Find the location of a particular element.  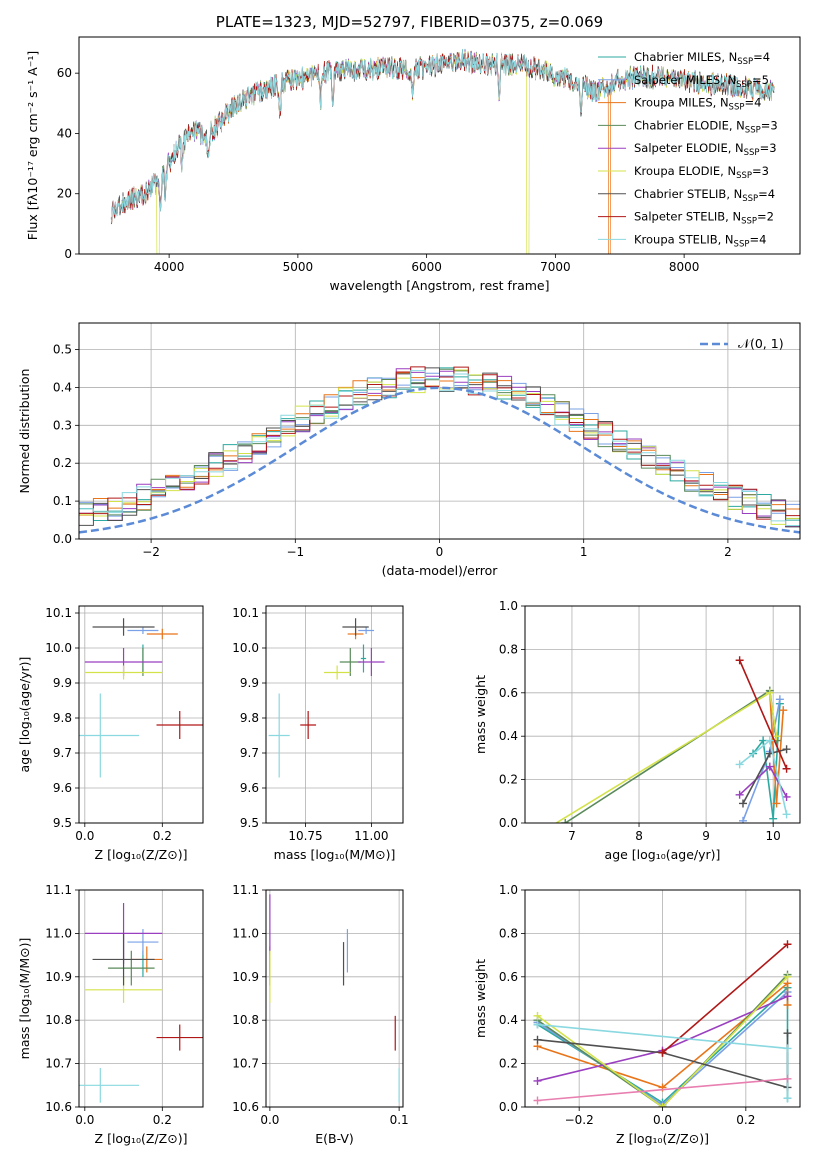

x-tick-label: −2 is located at coordinates (151, 552).